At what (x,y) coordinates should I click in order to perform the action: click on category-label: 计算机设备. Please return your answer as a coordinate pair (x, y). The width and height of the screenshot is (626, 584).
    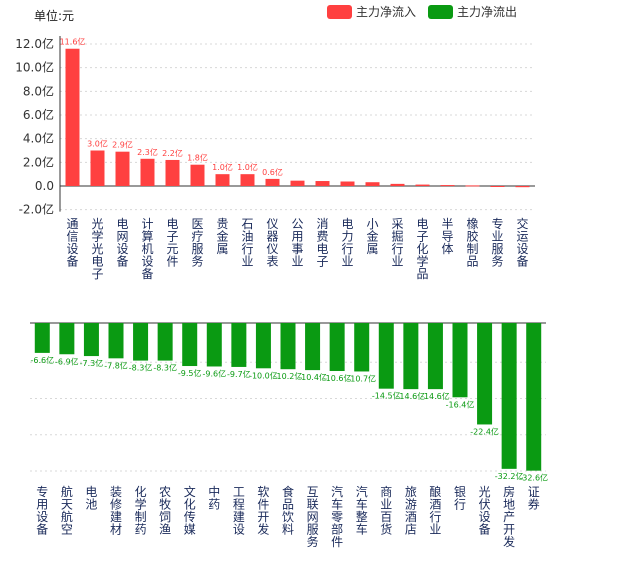
    Looking at the image, I should click on (147, 249).